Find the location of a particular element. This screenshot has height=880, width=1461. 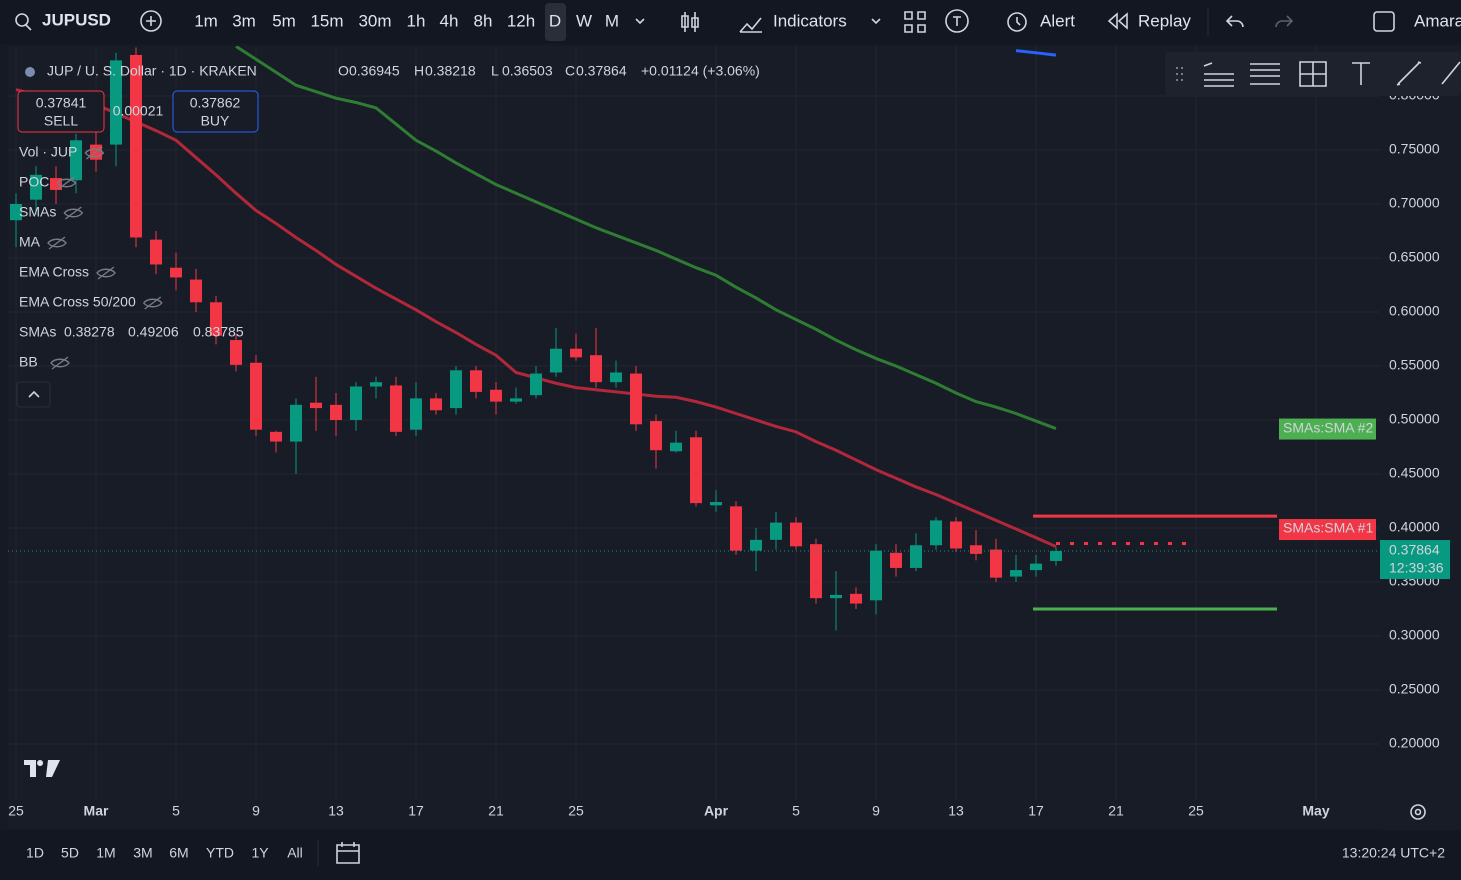

interval-button: 8h is located at coordinates (483, 20).